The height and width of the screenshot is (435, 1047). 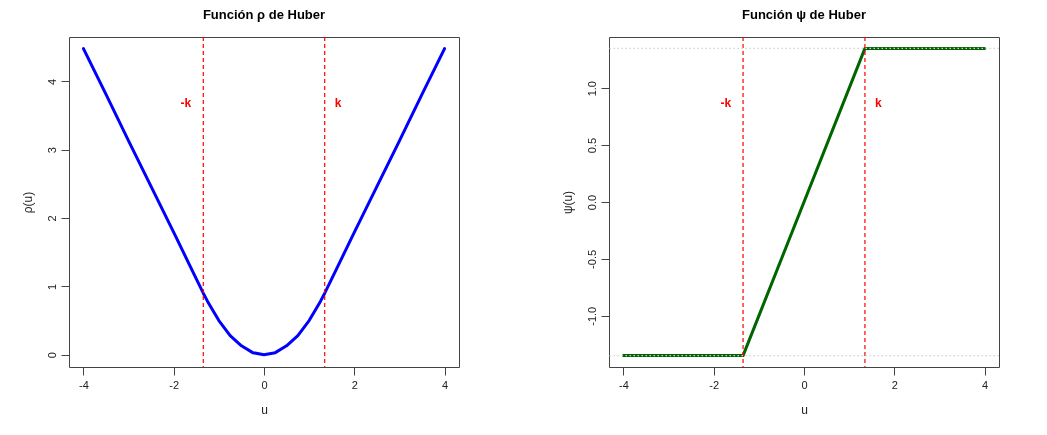 I want to click on y-tick-label: 2, so click(x=51, y=218).